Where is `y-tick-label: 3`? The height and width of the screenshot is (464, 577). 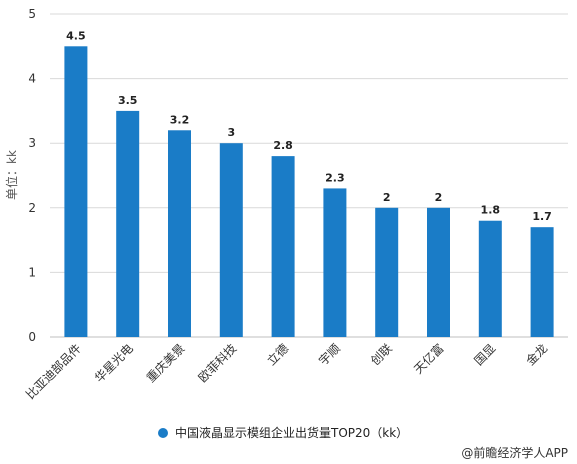 y-tick-label: 3 is located at coordinates (32, 143).